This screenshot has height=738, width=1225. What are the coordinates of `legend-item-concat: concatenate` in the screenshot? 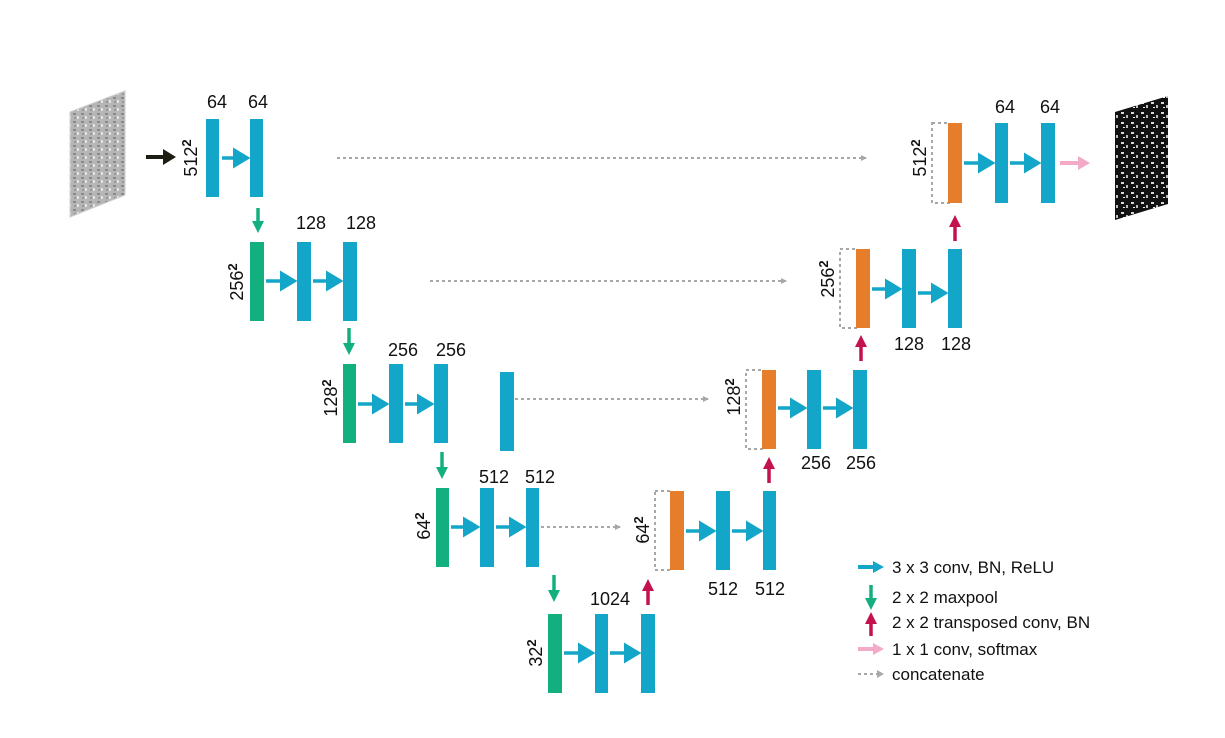 It's located at (921, 674).